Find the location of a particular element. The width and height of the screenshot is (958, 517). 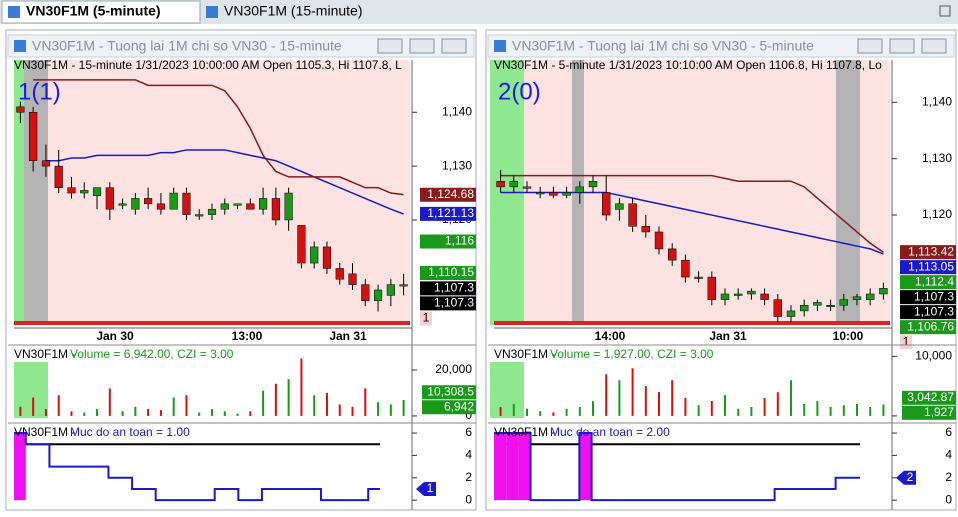

window-titlebar is located at coordinates (721, 46).